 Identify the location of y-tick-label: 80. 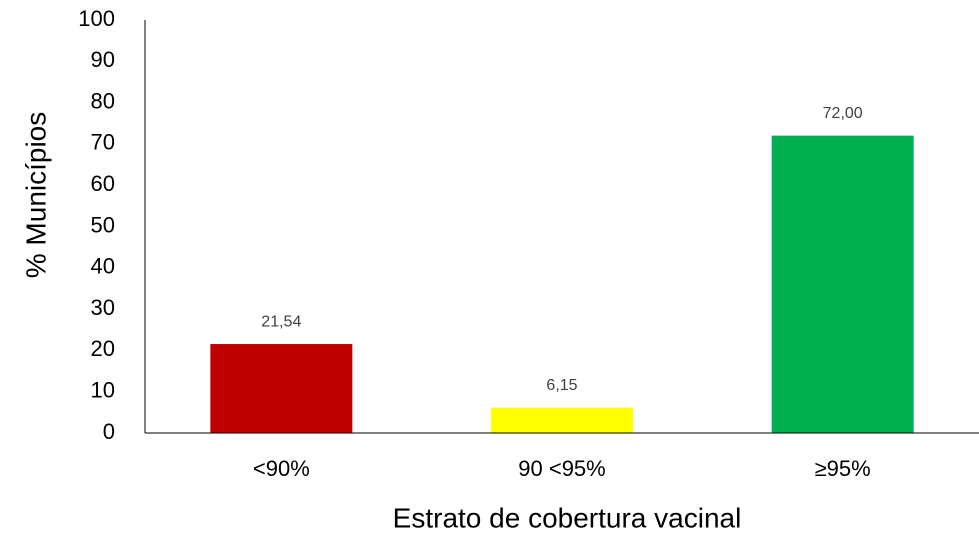
(103, 100).